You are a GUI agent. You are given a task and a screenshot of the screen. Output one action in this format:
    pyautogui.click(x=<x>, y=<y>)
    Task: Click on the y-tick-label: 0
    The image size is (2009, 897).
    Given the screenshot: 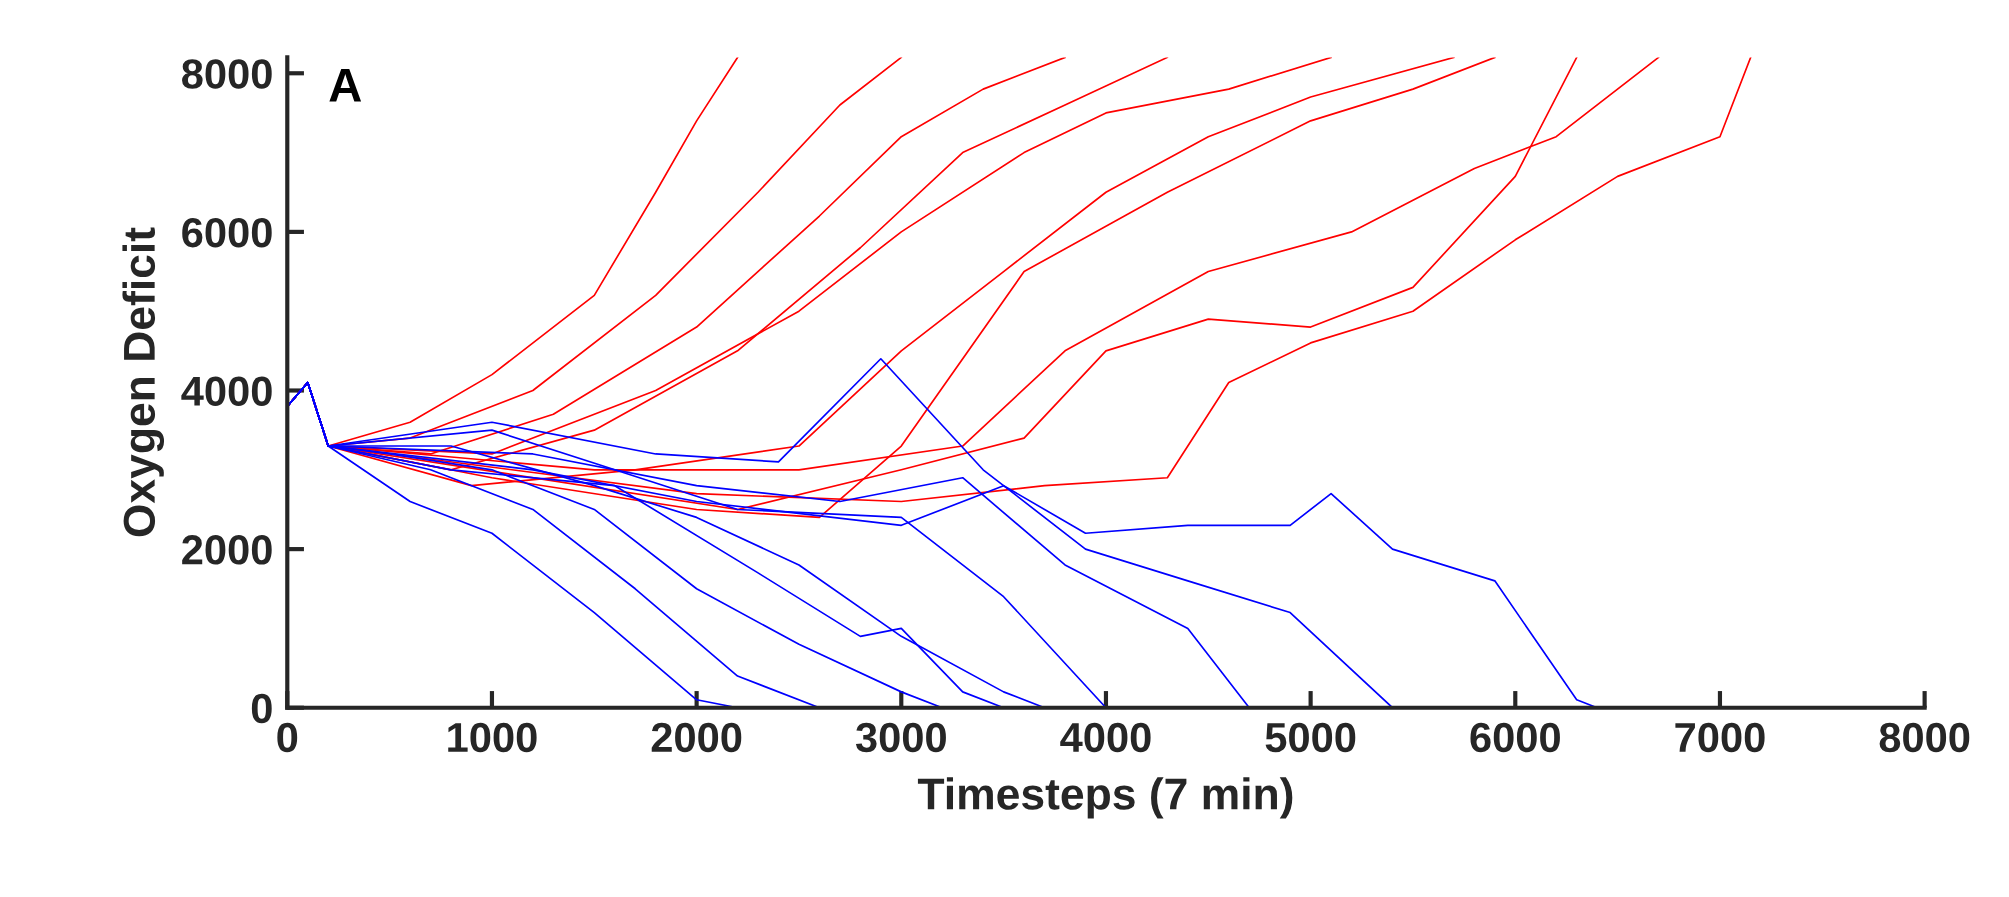 What is the action you would take?
    pyautogui.click(x=261, y=708)
    